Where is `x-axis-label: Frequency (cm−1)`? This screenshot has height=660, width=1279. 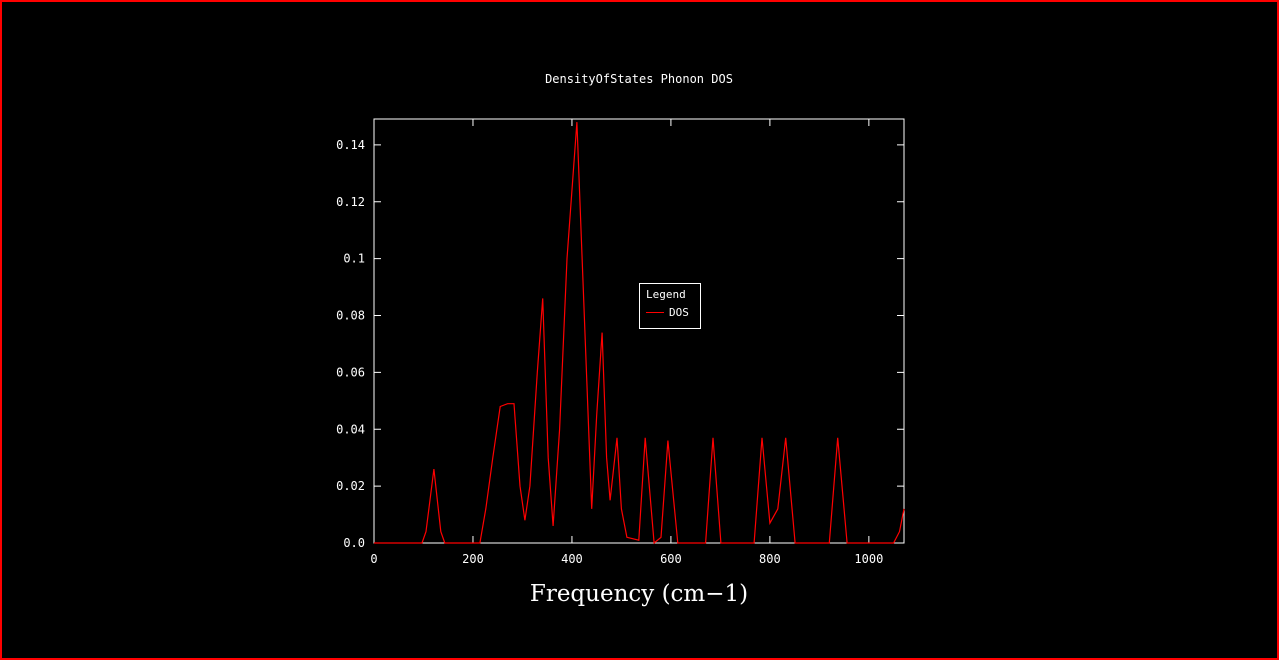 x-axis-label: Frequency (cm−1) is located at coordinates (639, 594).